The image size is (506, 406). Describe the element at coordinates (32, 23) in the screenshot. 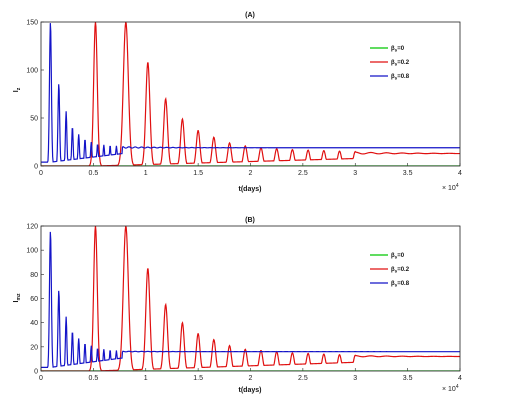

I see `y-tick-label: 150` at that location.